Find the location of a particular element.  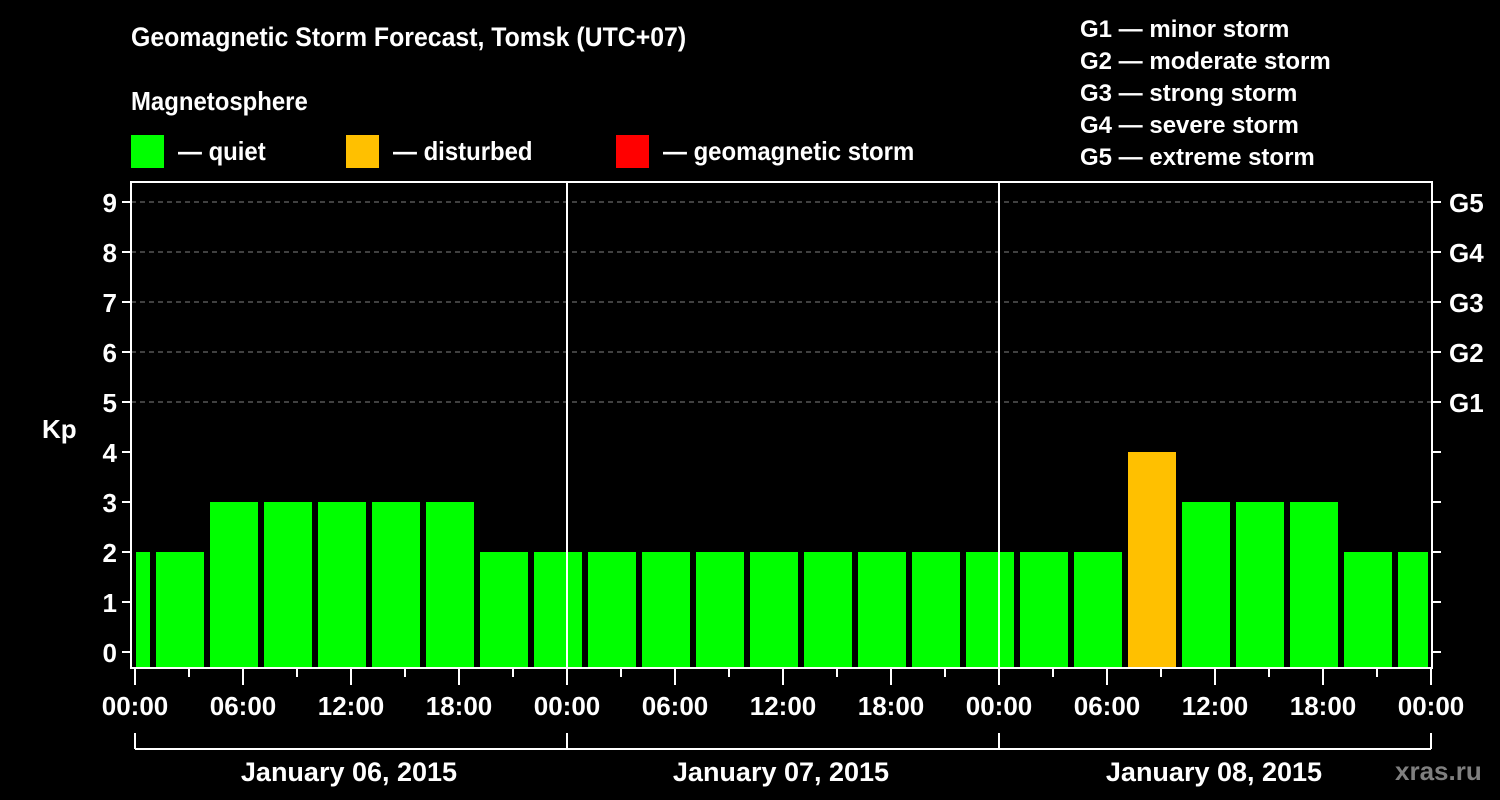

g-level-label: G1 is located at coordinates (1466, 403).